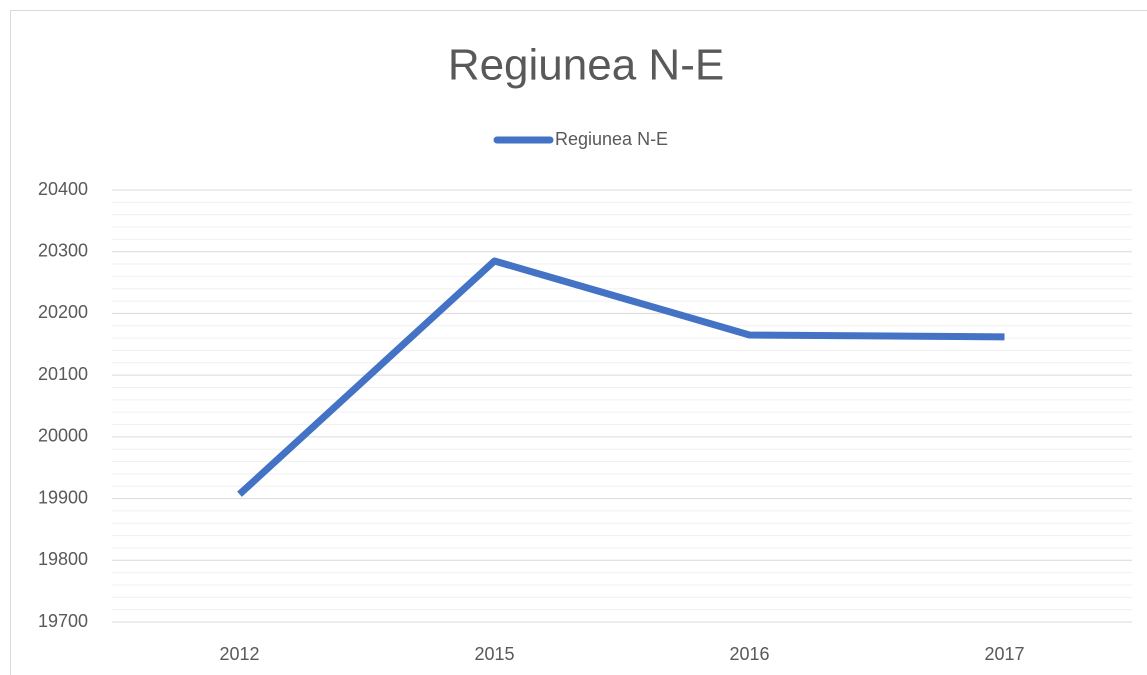  What do you see at coordinates (63, 250) in the screenshot?
I see `y-tick-label: 20300` at bounding box center [63, 250].